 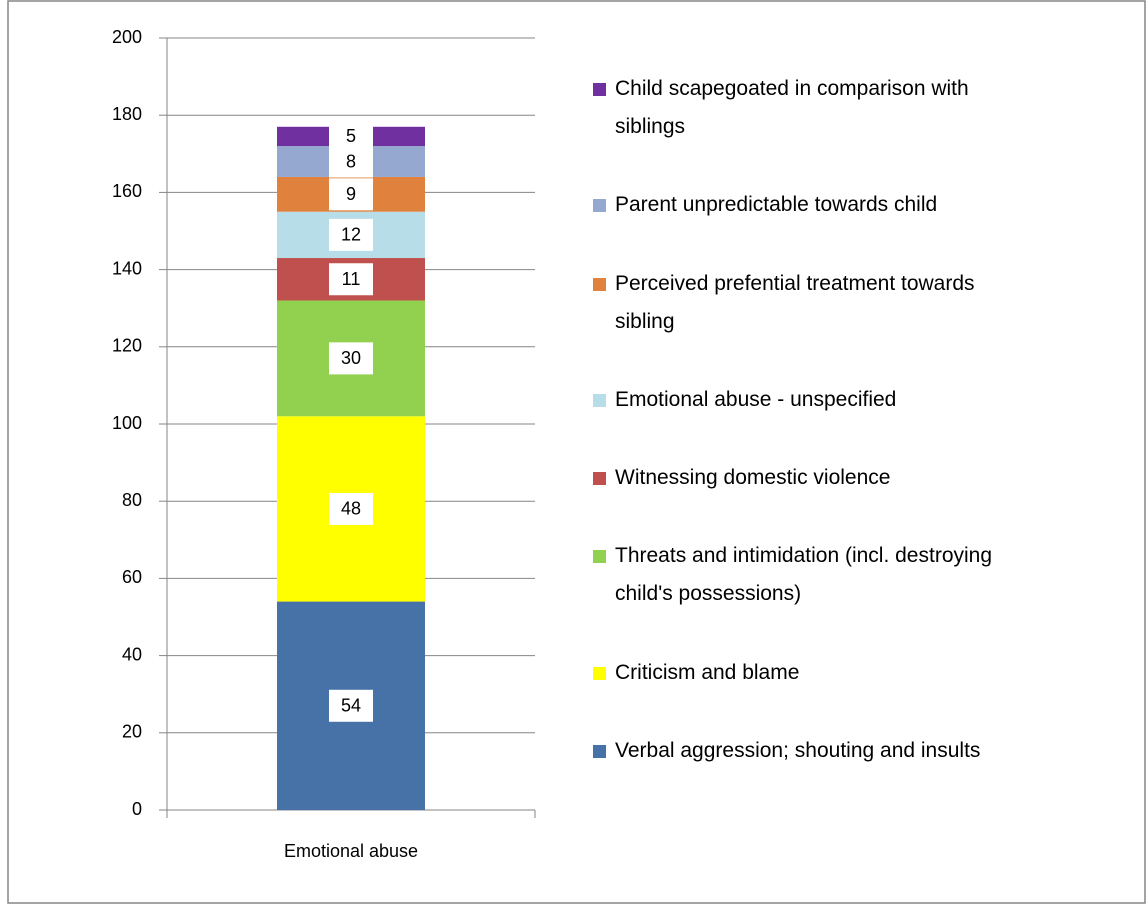 What do you see at coordinates (776, 205) in the screenshot?
I see `legend-label: Parent unpredictable towards child` at bounding box center [776, 205].